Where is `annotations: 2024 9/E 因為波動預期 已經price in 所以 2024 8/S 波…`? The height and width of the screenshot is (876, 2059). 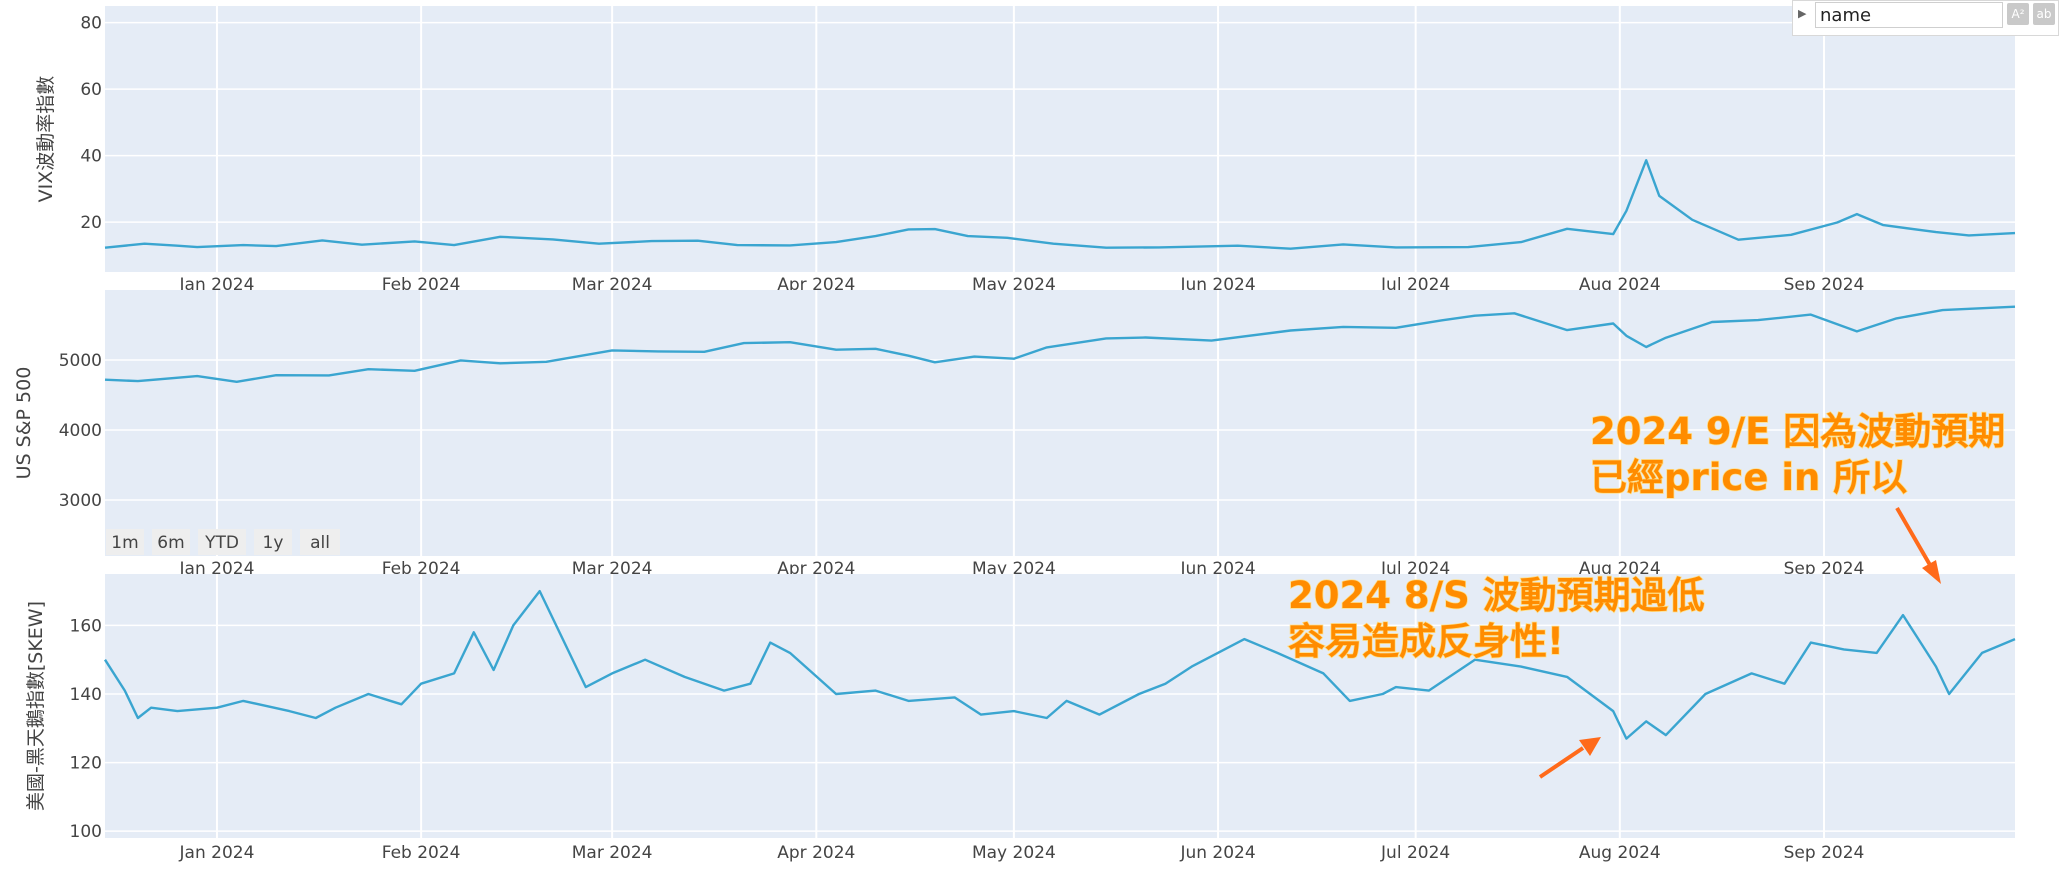 annotations: 2024 9/E 因為波動預期 已經price in 所以 2024 8/S 波… is located at coordinates (1646, 594).